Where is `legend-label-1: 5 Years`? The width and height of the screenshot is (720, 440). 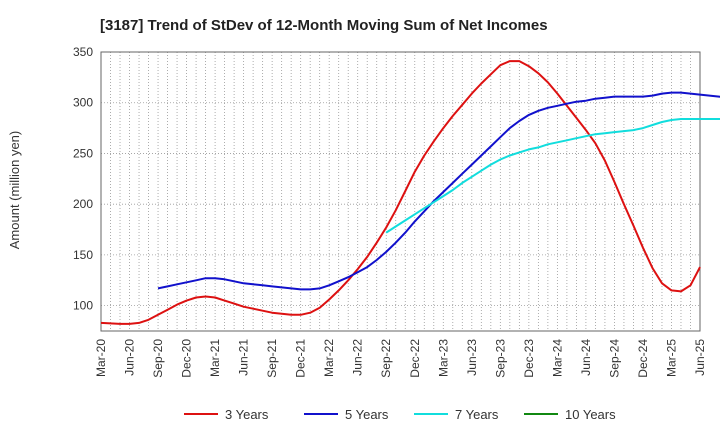 legend-label-1: 5 Years is located at coordinates (367, 414).